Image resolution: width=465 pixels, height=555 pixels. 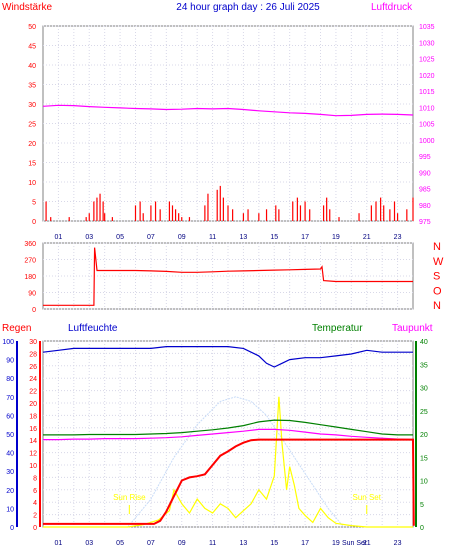 What do you see at coordinates (120, 543) in the screenshot?
I see `climate-x-tick-label: 05` at bounding box center [120, 543].